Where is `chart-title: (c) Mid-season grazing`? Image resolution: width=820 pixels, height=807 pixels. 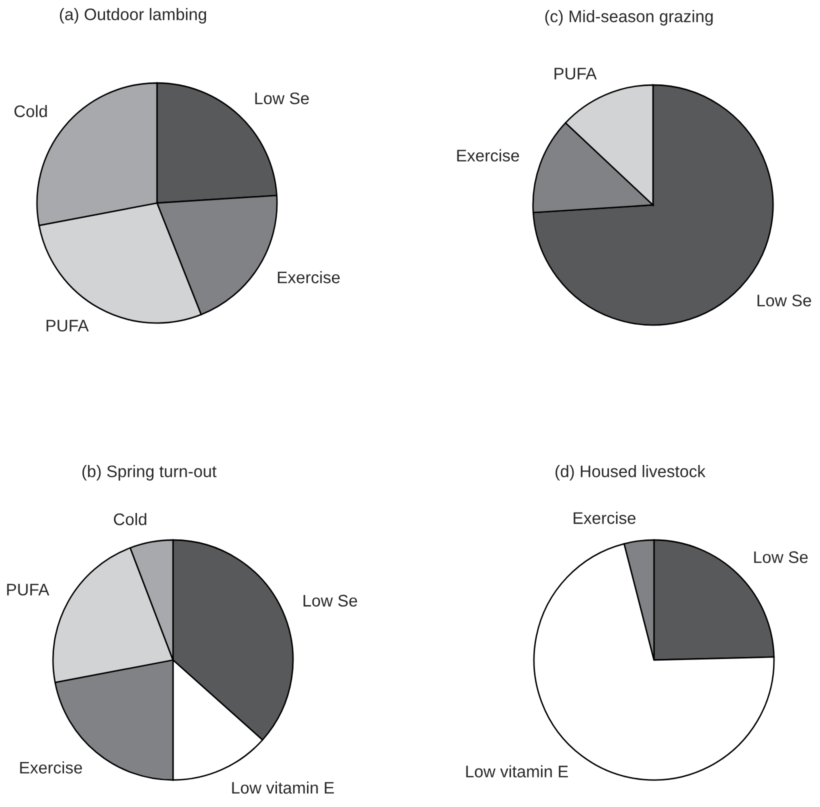
chart-title: (c) Mid-season grazing is located at coordinates (629, 18).